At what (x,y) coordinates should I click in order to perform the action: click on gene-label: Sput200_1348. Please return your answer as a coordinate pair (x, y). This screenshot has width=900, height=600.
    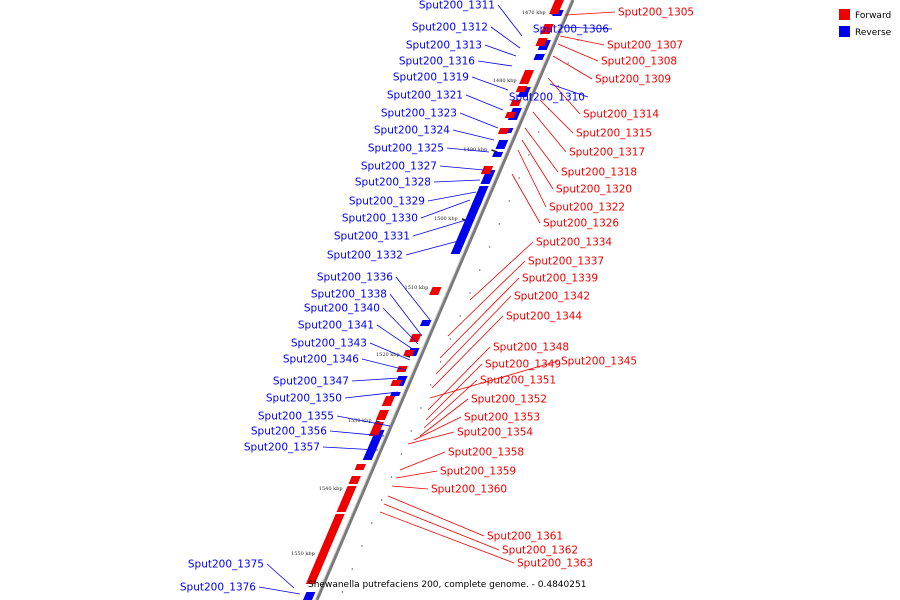
    Looking at the image, I should click on (531, 348).